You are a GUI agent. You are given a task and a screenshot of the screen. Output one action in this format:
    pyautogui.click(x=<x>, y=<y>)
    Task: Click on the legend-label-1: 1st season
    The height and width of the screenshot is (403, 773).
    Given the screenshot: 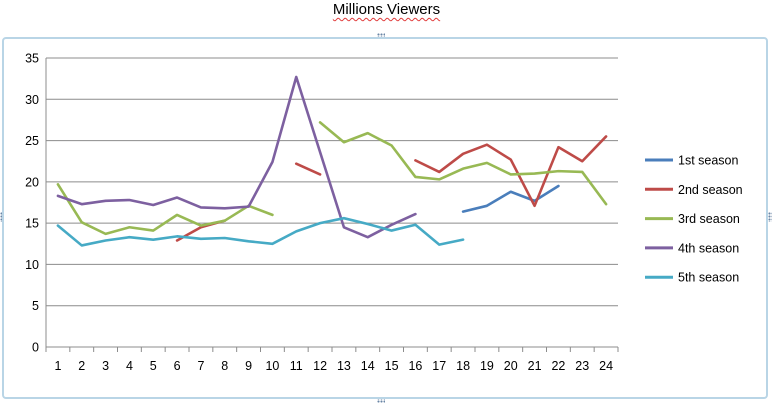 What is the action you would take?
    pyautogui.click(x=708, y=161)
    